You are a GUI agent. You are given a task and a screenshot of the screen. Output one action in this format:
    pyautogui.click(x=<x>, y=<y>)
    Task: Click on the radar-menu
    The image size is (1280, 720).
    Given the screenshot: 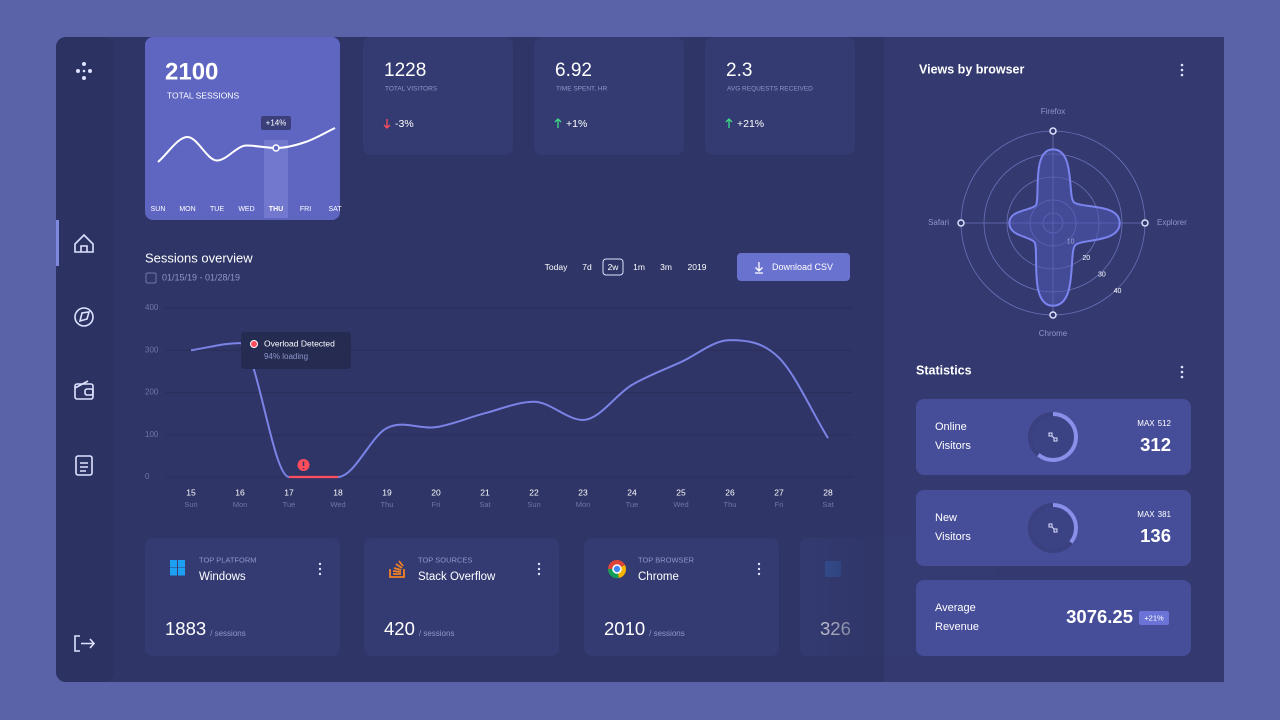 What is the action you would take?
    pyautogui.click(x=1182, y=70)
    